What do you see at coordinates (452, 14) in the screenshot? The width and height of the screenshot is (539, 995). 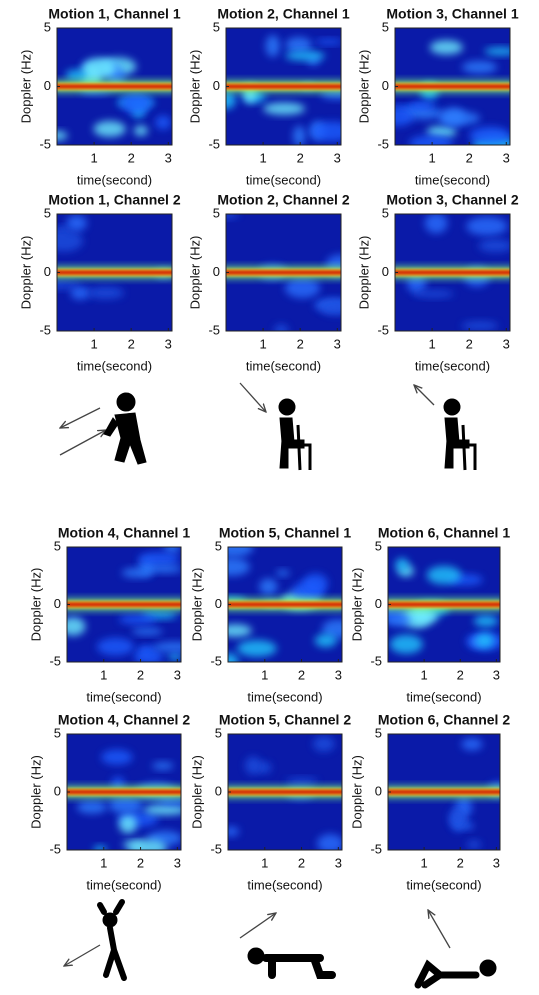 I see `panel-title: Motion 3, Channel 1` at bounding box center [452, 14].